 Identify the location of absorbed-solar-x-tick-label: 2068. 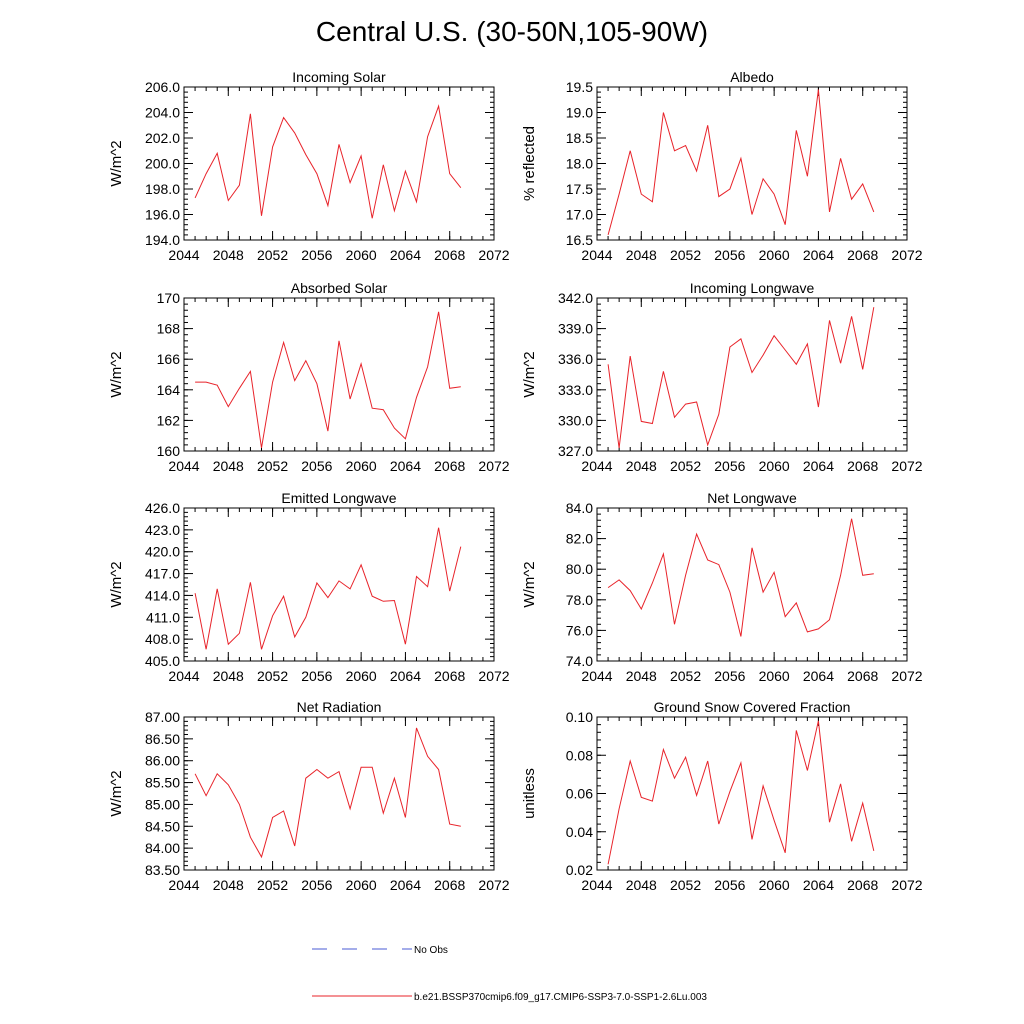
(449, 466).